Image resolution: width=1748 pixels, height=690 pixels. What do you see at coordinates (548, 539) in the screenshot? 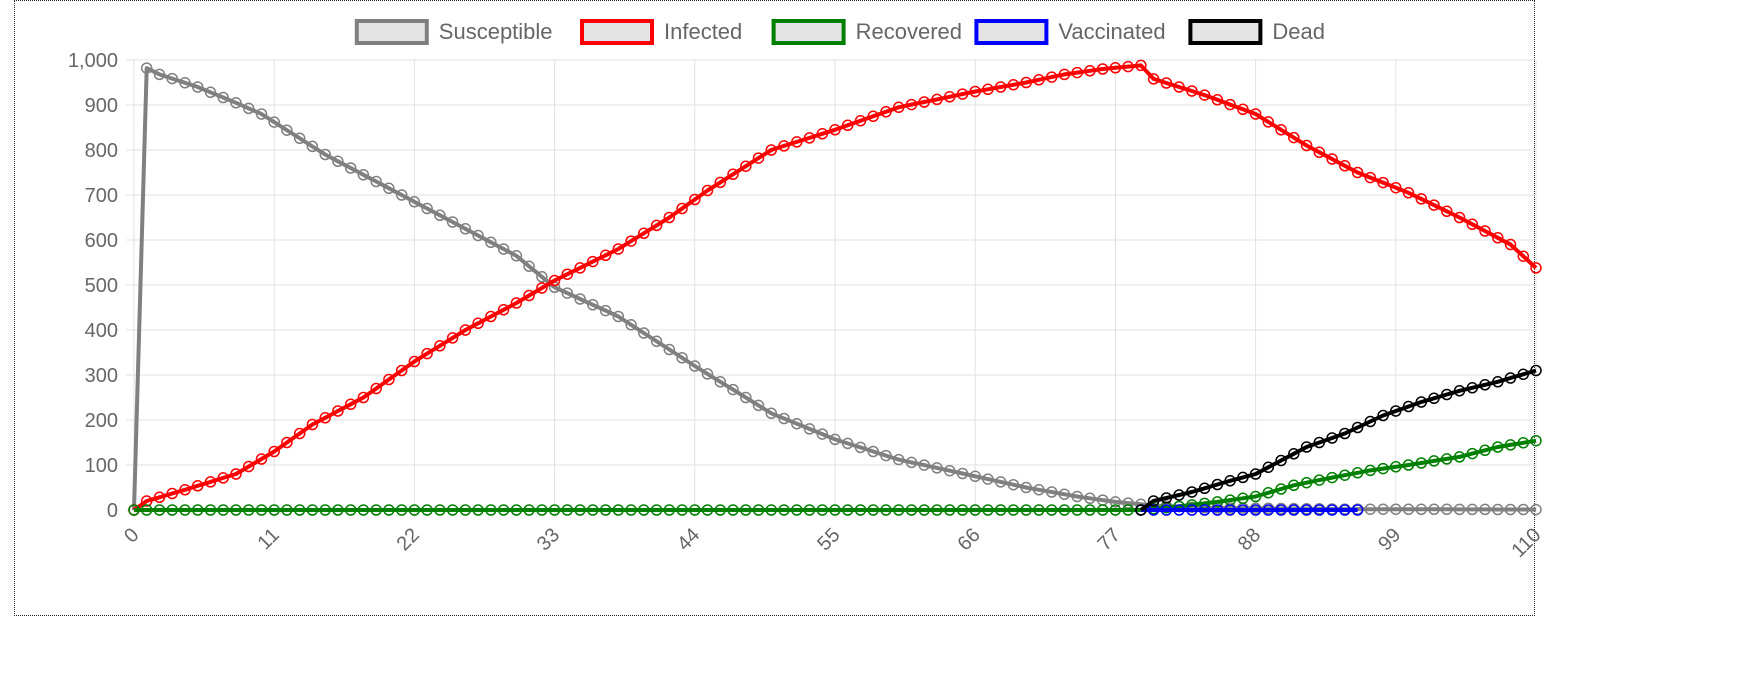
I see `x-tick-label: 33` at bounding box center [548, 539].